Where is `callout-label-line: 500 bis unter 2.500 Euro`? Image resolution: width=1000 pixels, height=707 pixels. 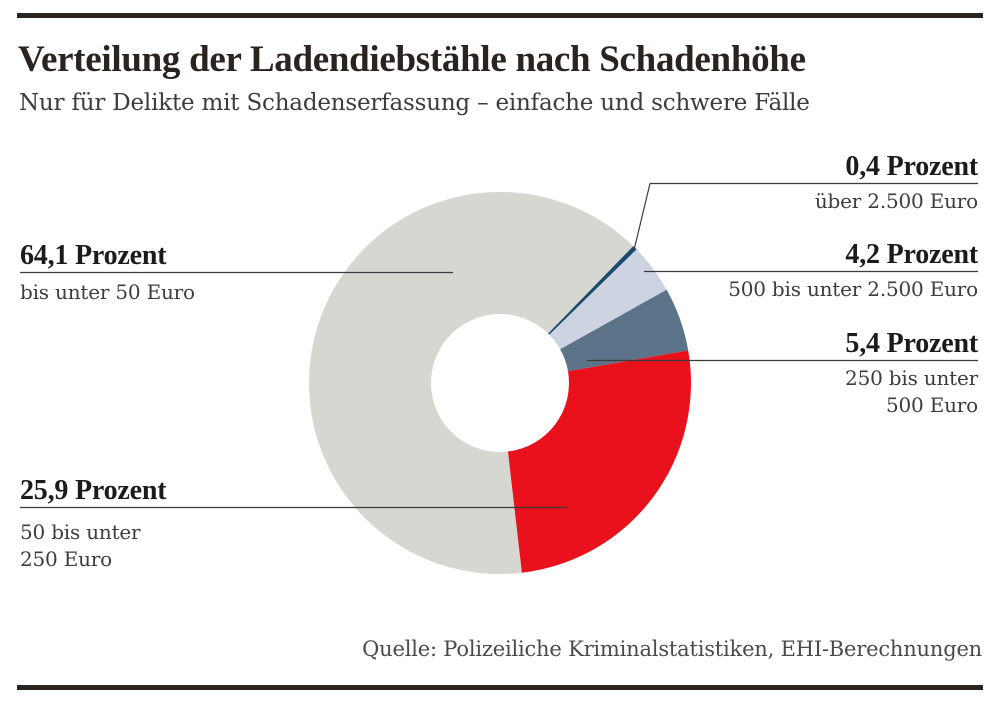
callout-label-line: 500 bis unter 2.500 Euro is located at coordinates (853, 289).